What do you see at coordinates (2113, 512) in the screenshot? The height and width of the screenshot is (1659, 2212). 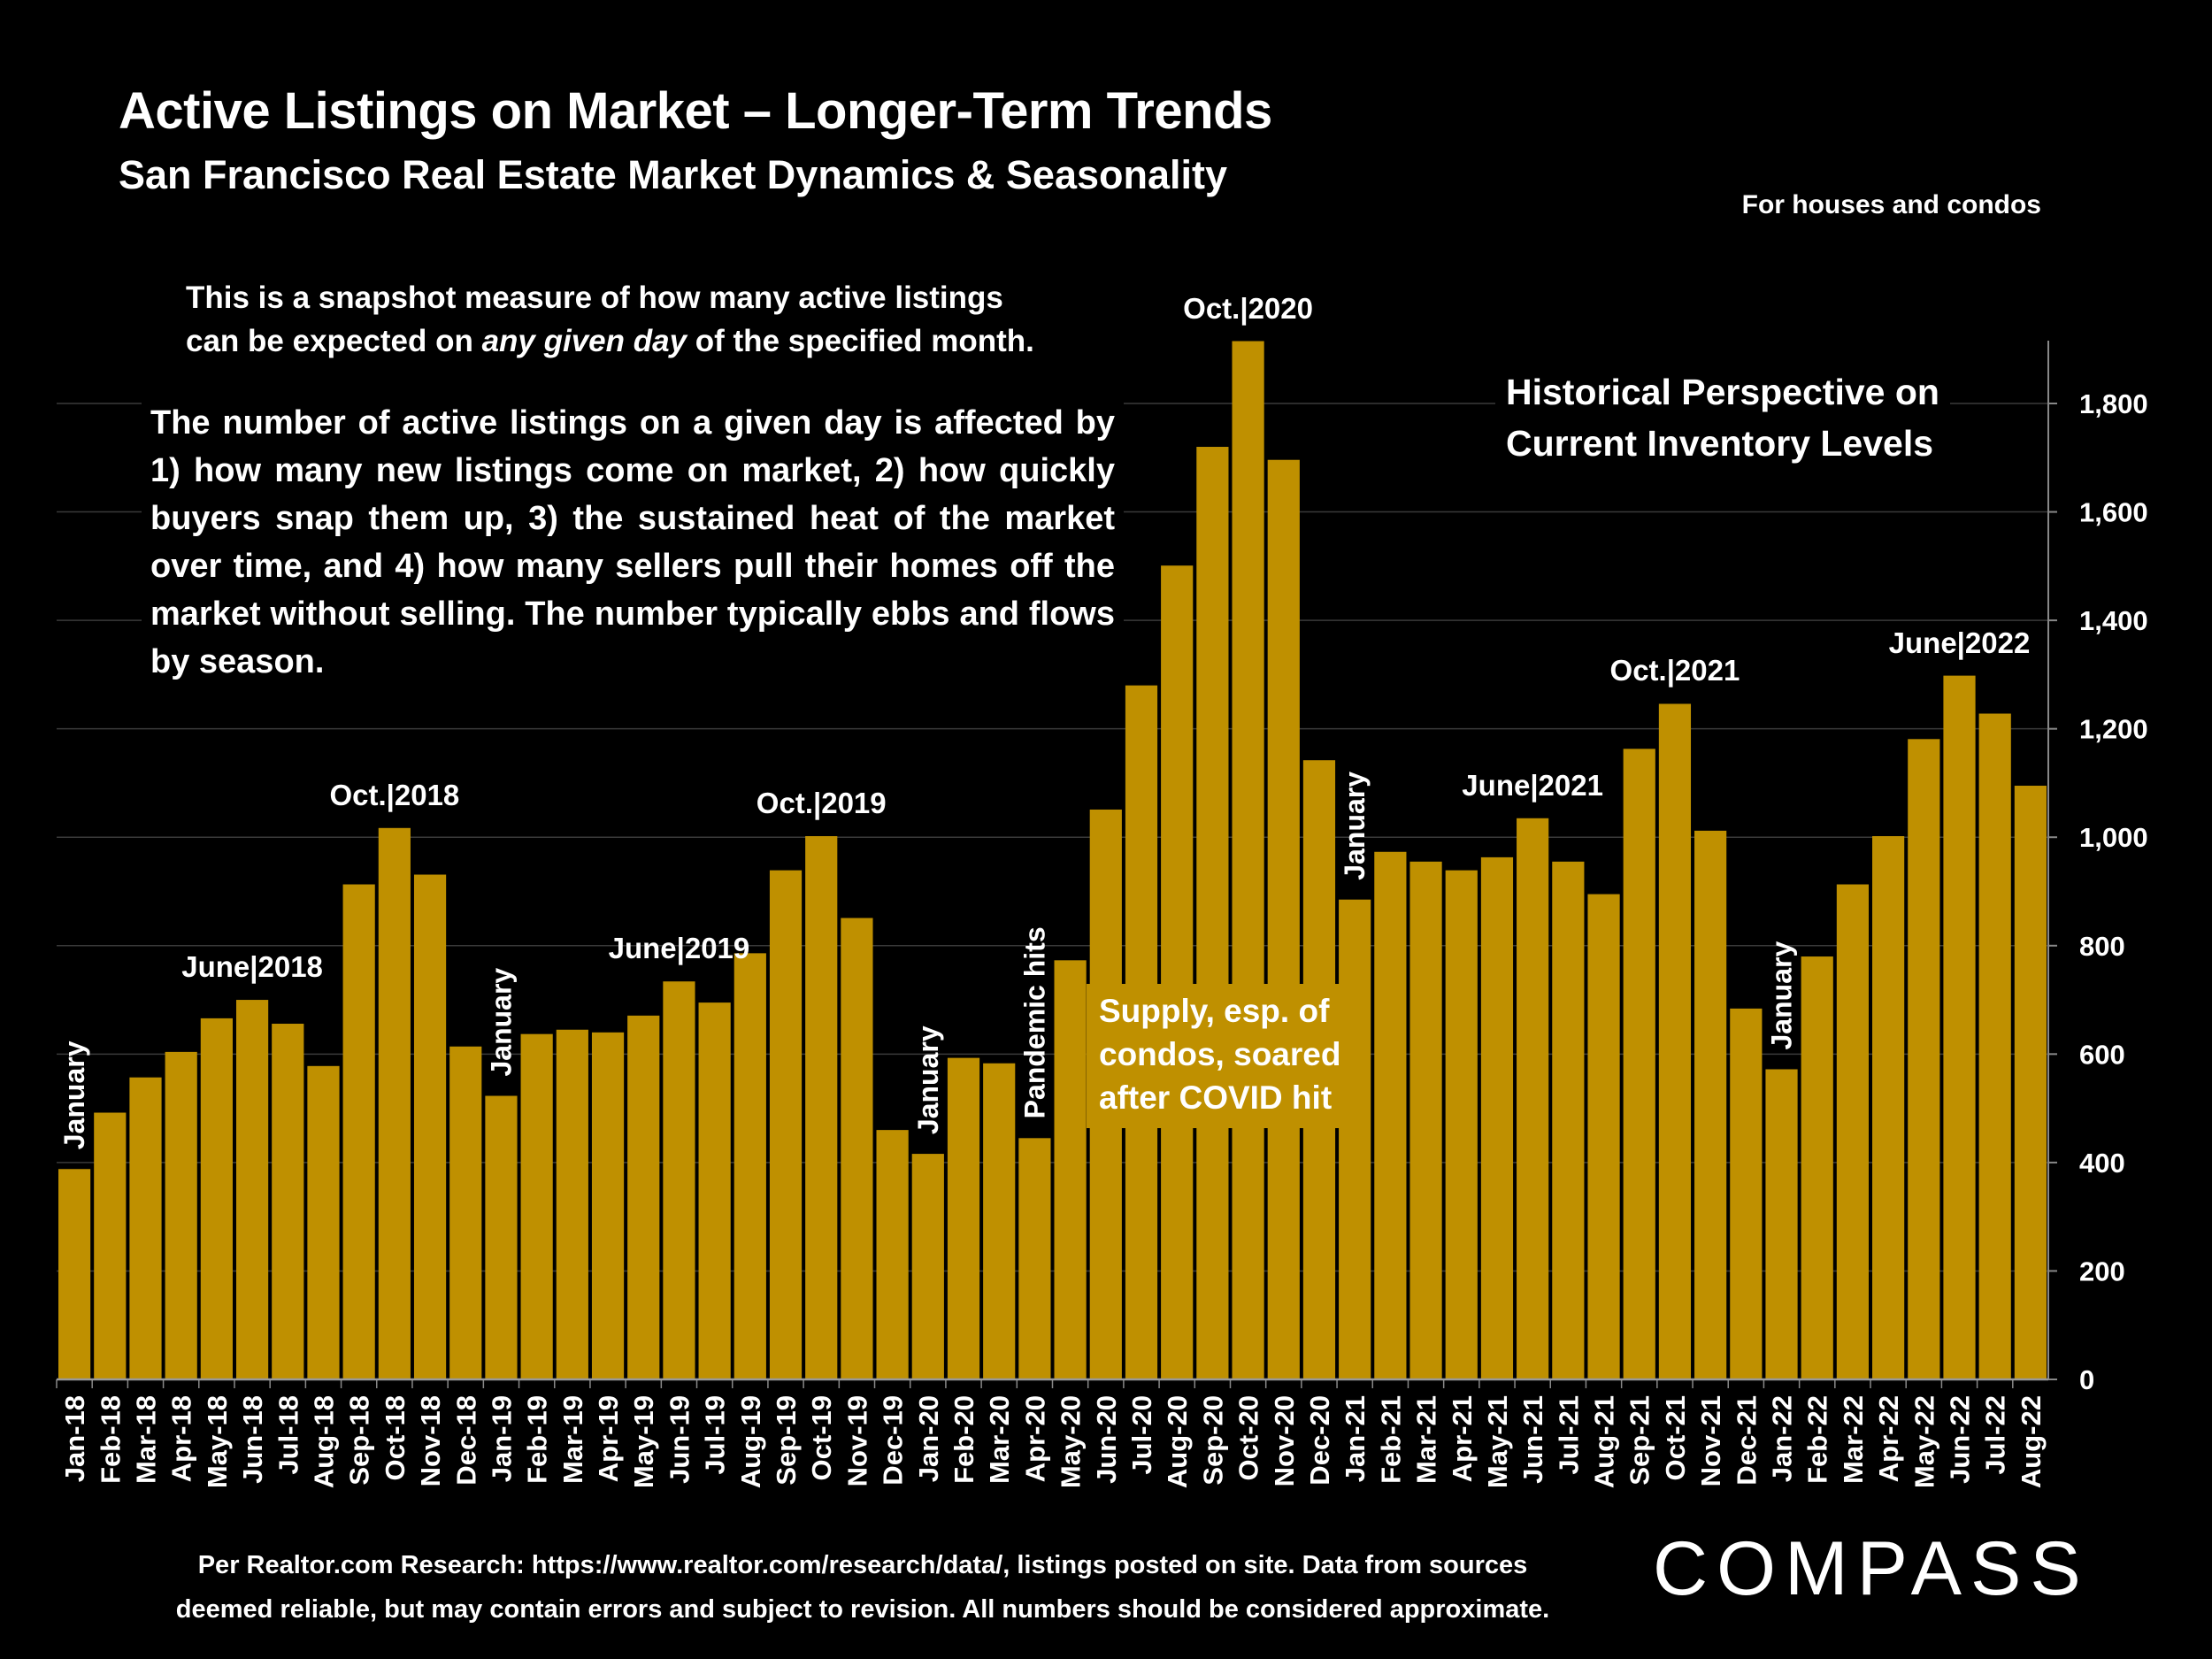 I see `y-tick-label: 1,600` at bounding box center [2113, 512].